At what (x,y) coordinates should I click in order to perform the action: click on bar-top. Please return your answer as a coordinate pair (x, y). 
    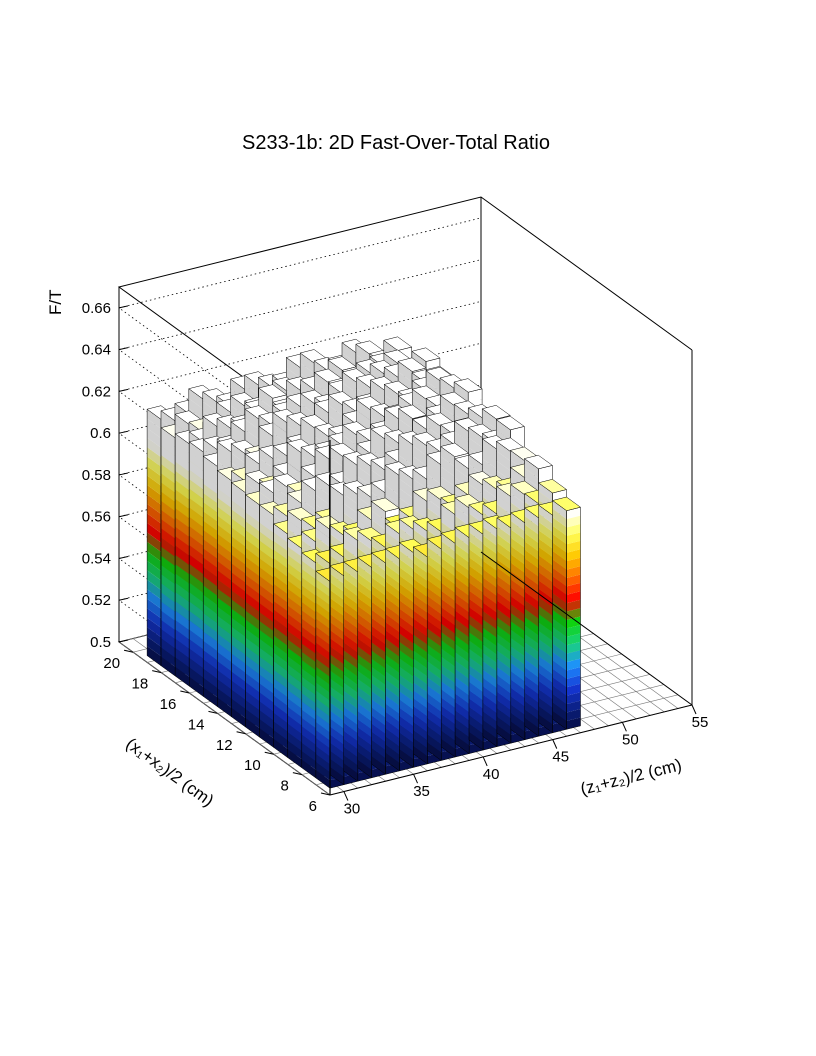
    Looking at the image, I should click on (398, 343).